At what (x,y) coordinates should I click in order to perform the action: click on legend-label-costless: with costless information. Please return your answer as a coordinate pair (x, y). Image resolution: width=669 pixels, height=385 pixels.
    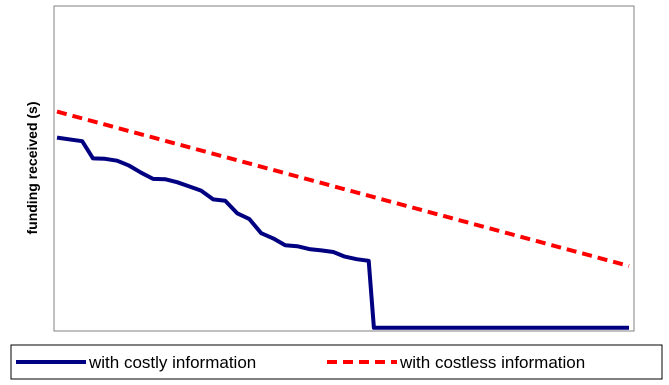
    Looking at the image, I should click on (492, 362).